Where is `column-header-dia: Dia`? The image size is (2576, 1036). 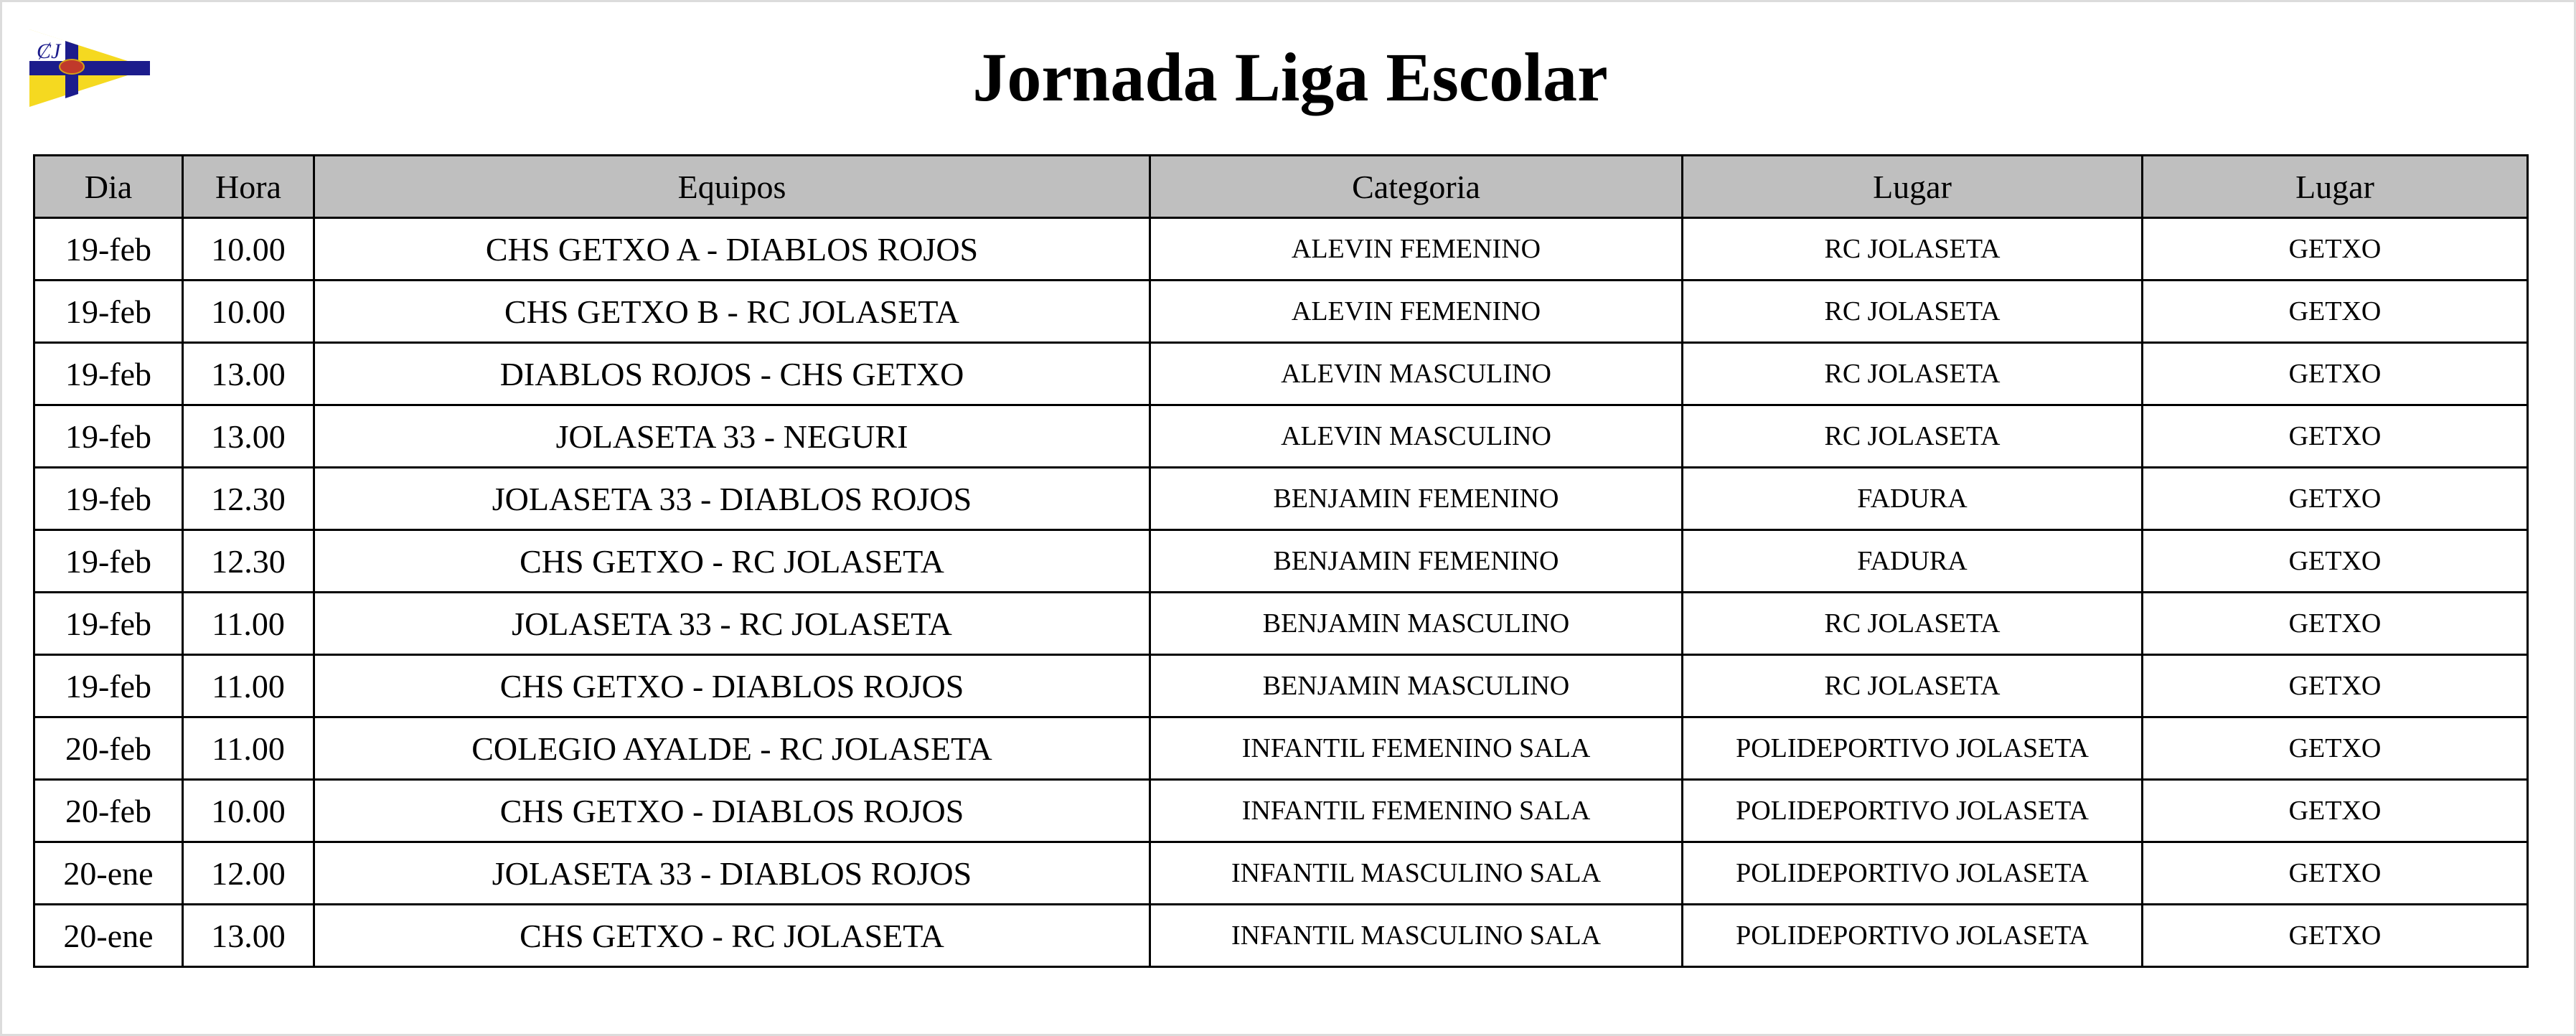 column-header-dia: Dia is located at coordinates (108, 187).